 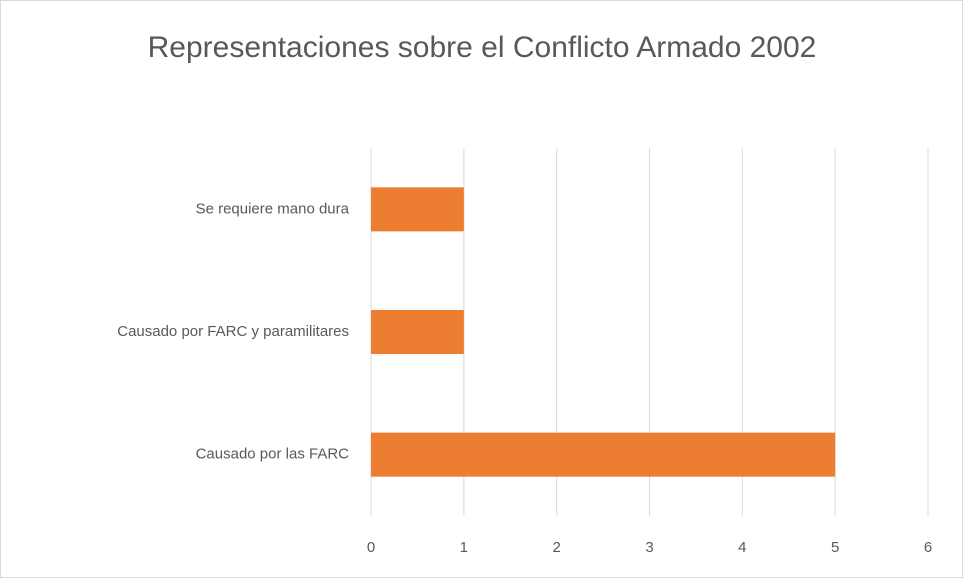 What do you see at coordinates (928, 547) in the screenshot?
I see `x-tick-label: 6` at bounding box center [928, 547].